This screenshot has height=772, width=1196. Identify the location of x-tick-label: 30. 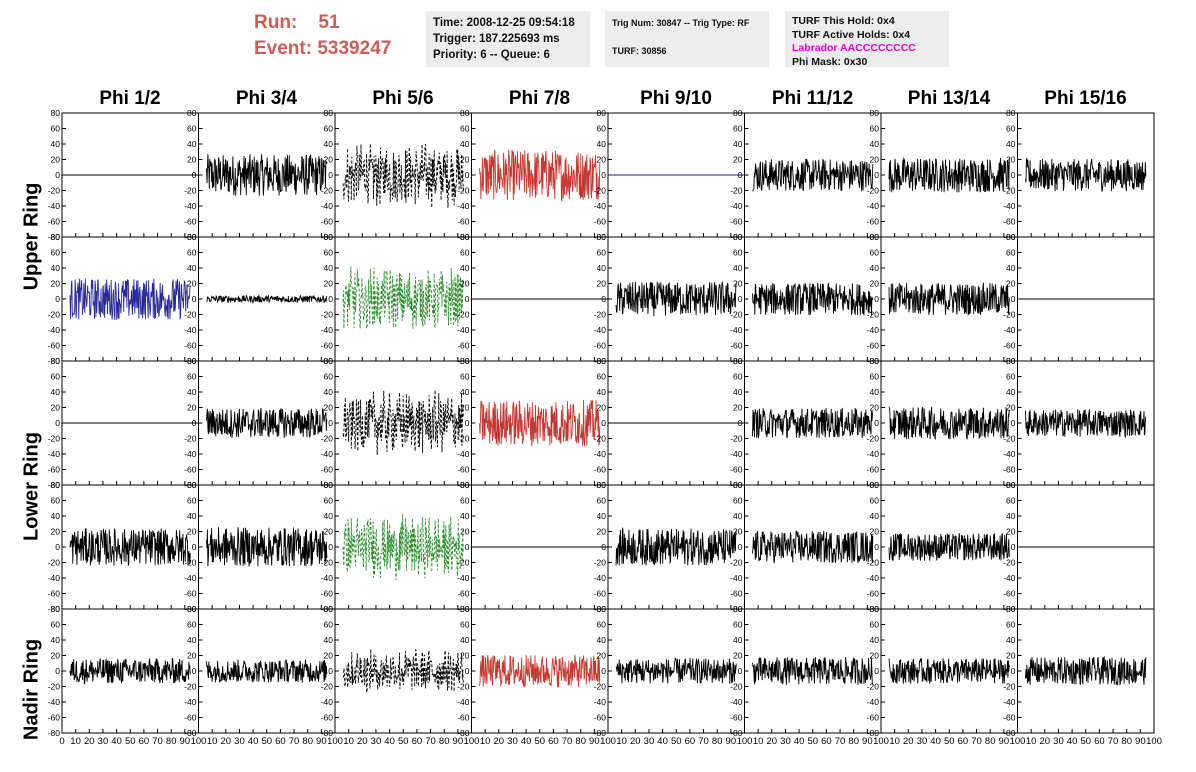
(376, 741).